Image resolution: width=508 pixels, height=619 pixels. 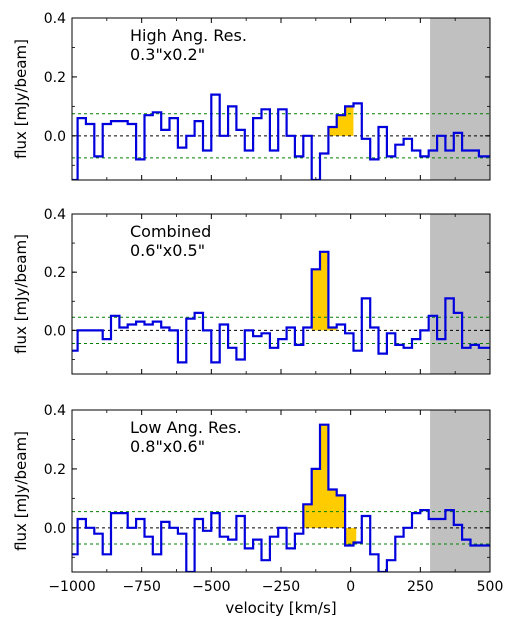 I want to click on beam-size-label: 0.3"x0.2", so click(x=167, y=54).